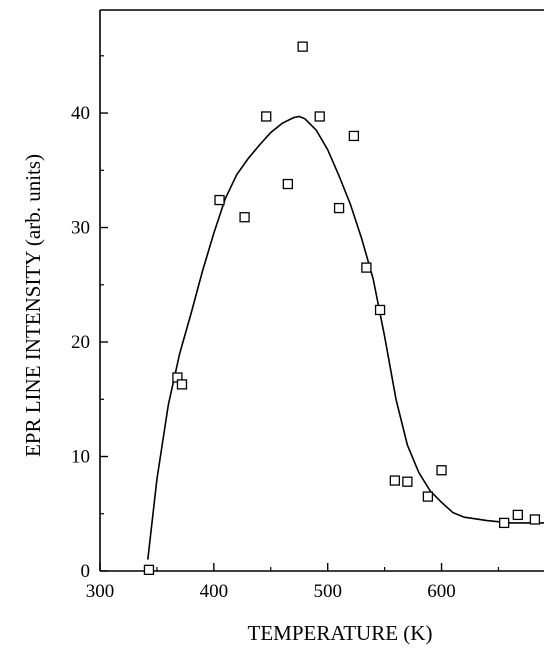  Describe the element at coordinates (86, 571) in the screenshot. I see `y-tick-label: 0` at that location.